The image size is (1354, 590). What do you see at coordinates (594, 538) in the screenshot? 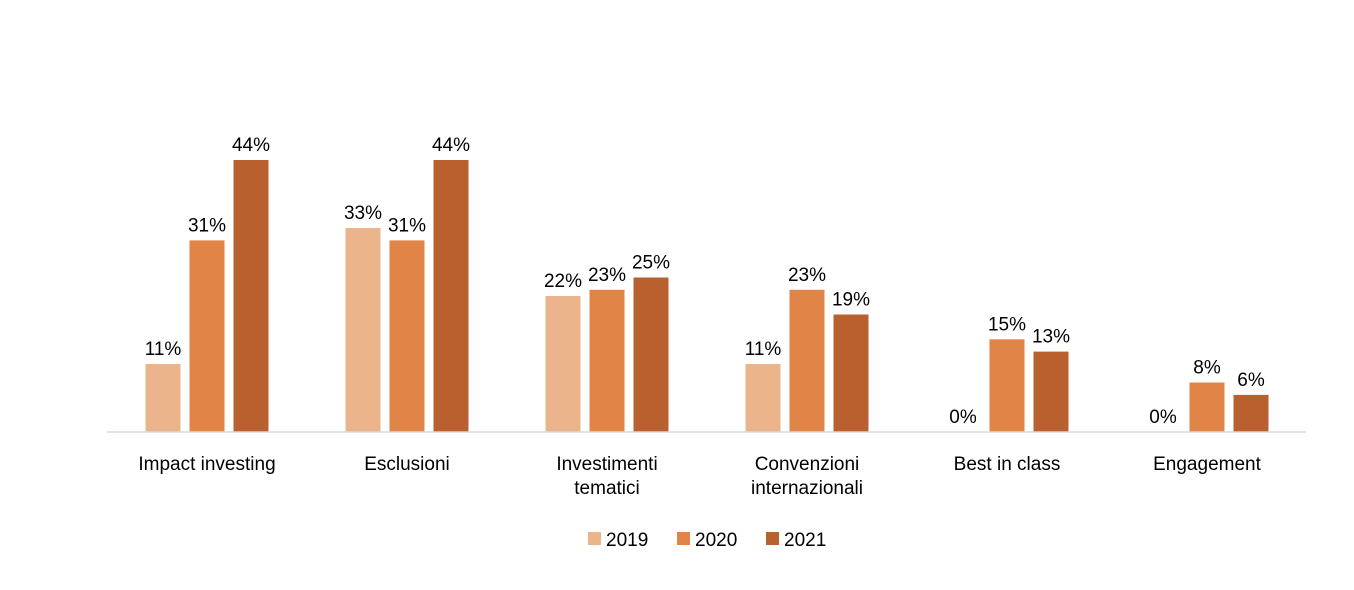
I see `legend-swatch-2019` at bounding box center [594, 538].